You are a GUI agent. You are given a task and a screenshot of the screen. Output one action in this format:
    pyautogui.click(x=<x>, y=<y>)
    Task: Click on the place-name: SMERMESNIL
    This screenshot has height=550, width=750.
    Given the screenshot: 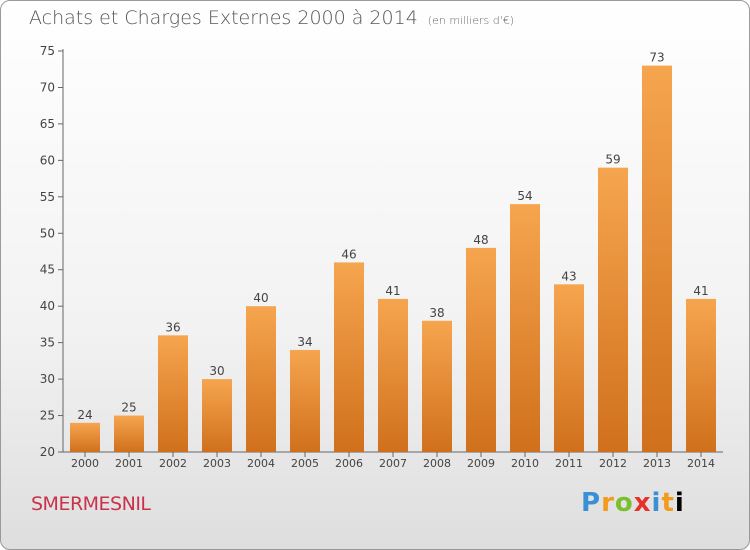 What is the action you would take?
    pyautogui.click(x=91, y=504)
    